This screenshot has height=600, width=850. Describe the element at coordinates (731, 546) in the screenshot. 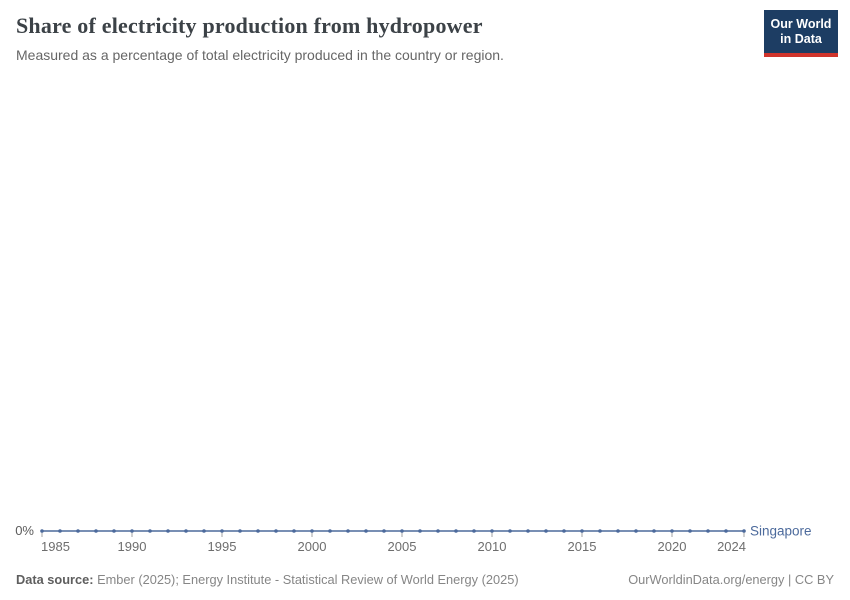

I see `x-axis-label: 2024` at that location.